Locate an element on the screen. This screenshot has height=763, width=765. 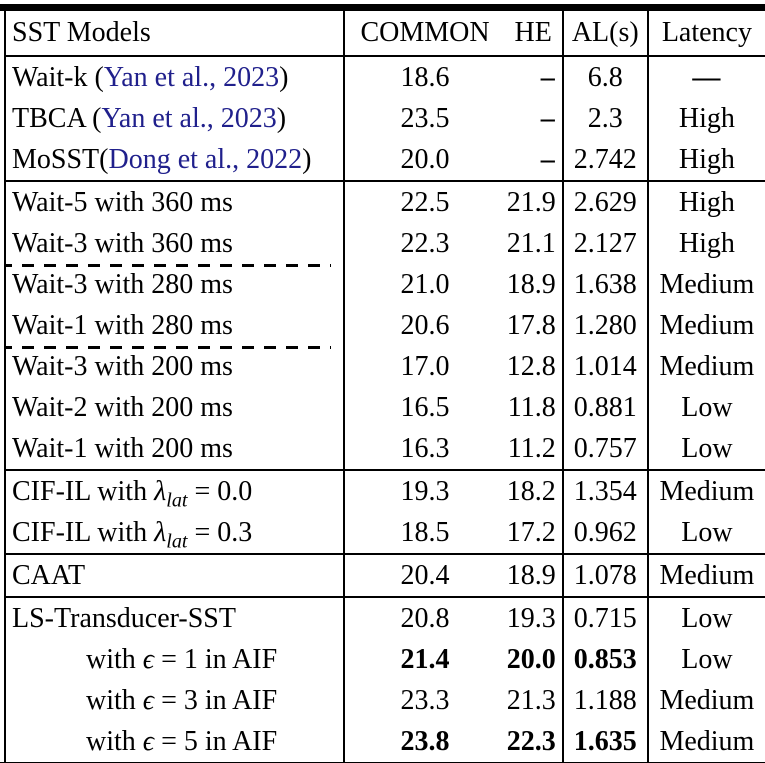
model-cell: CAAT is located at coordinates (175, 575).